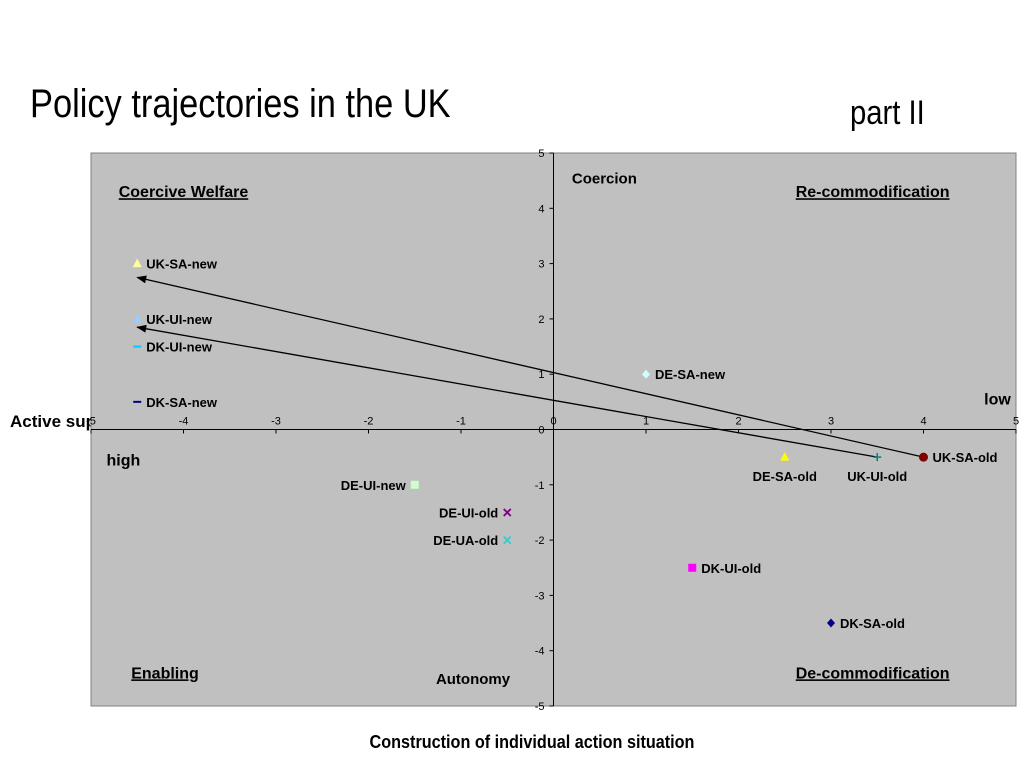  Describe the element at coordinates (831, 422) in the screenshot. I see `x-tick-label: 3` at that location.